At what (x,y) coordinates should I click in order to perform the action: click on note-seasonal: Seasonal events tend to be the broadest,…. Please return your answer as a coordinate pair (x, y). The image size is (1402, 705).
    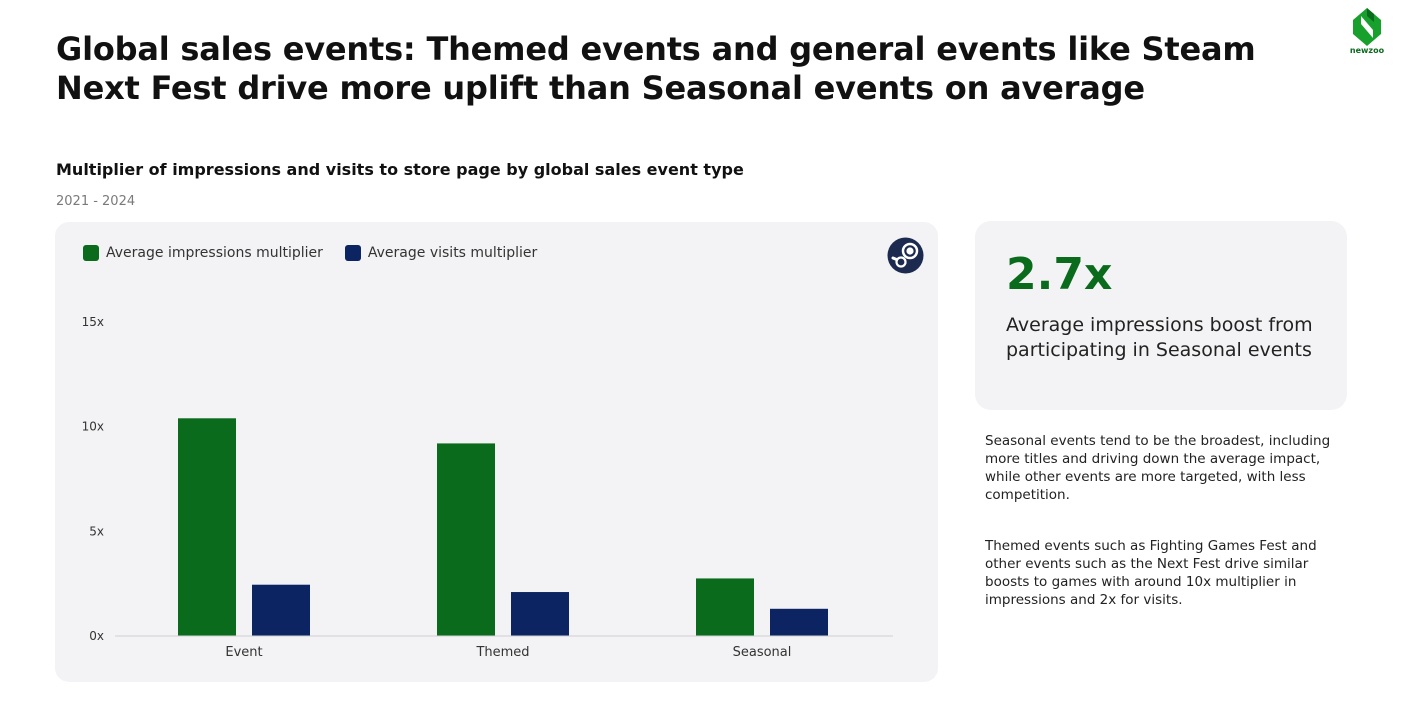
    Looking at the image, I should click on (1158, 468).